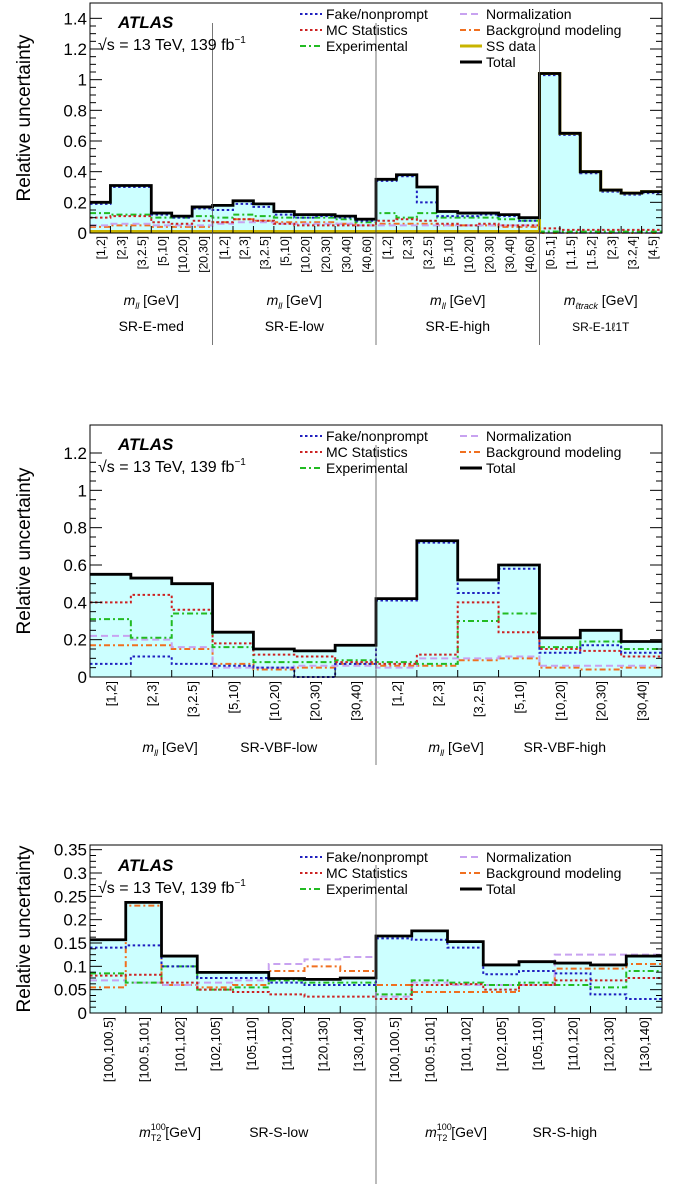  I want to click on region-name: SR-VBF-low, so click(279, 747).